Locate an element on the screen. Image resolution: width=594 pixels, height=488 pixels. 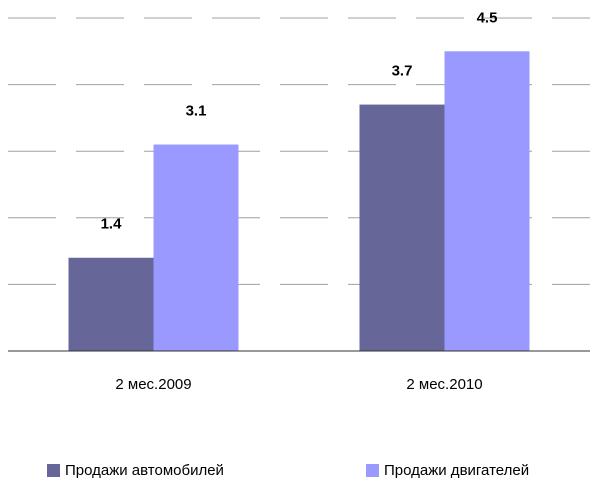
value-label: 1.4 is located at coordinates (112, 224).